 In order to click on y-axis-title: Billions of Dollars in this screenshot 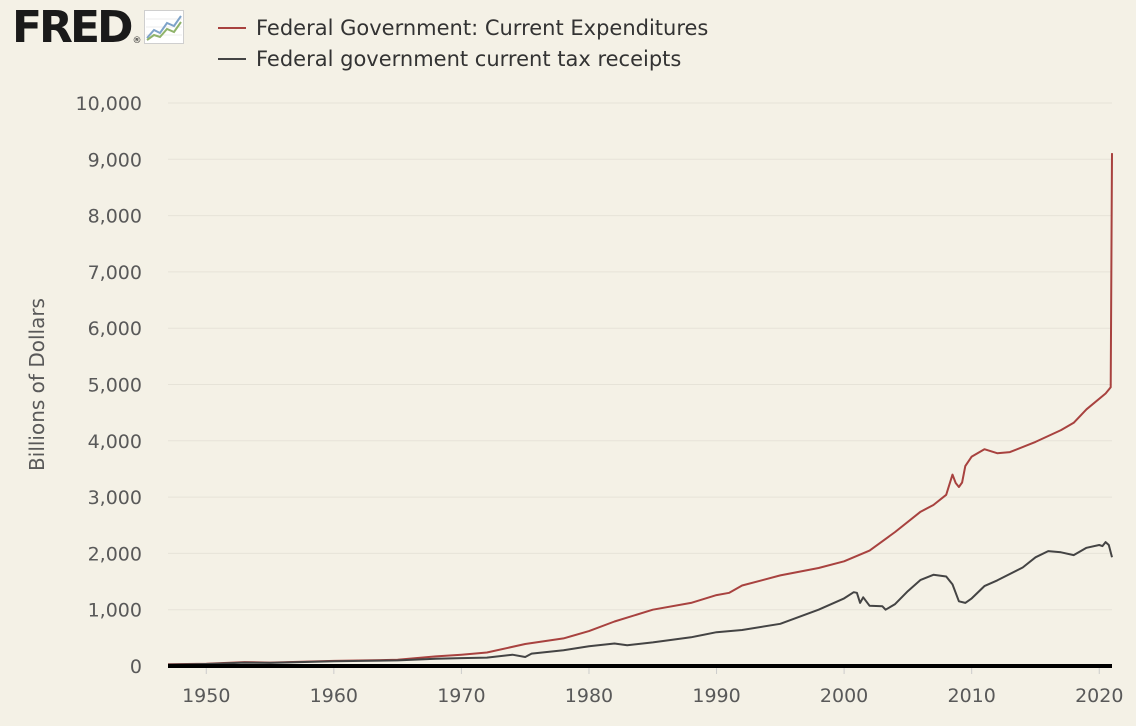, I will do `click(37, 384)`.